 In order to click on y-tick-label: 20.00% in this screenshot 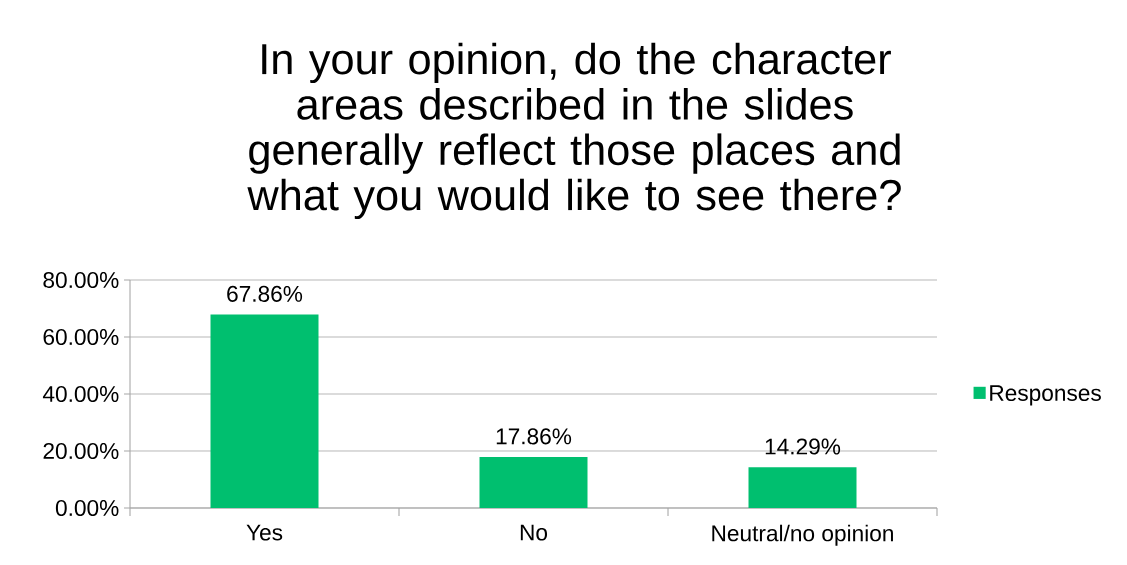, I will do `click(81, 451)`.